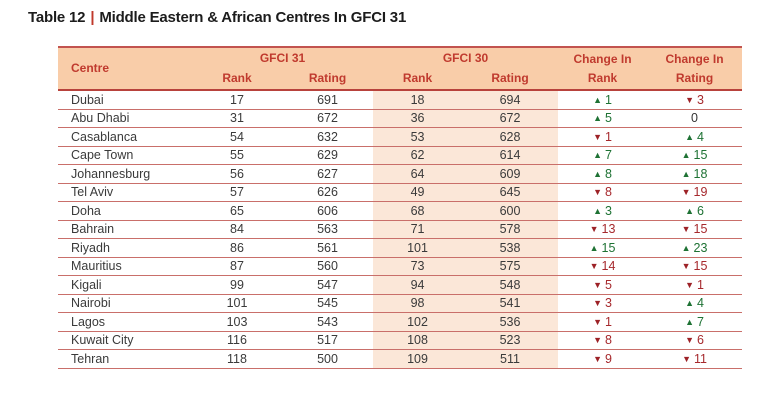  Describe the element at coordinates (328, 155) in the screenshot. I see `gfci31-rating-cell: 629` at that location.